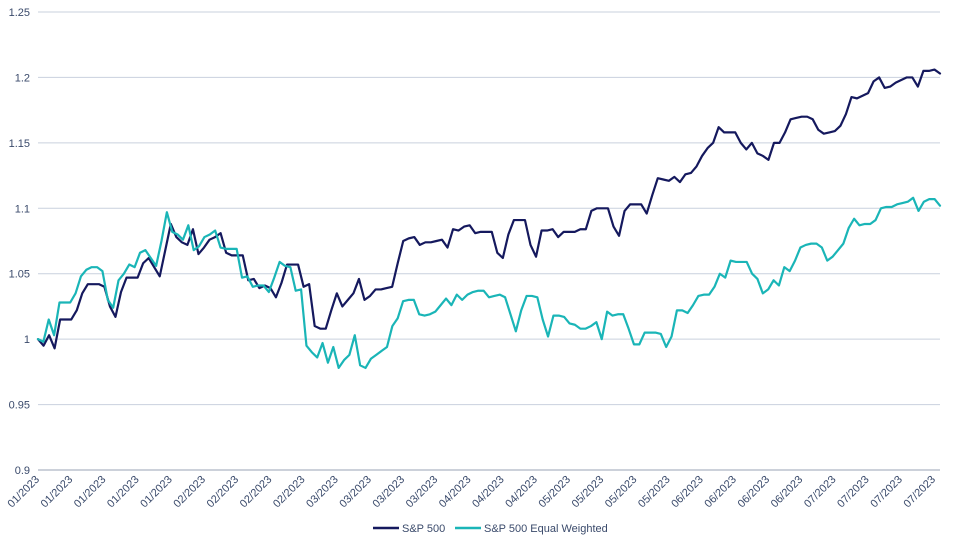 The width and height of the screenshot is (960, 545). What do you see at coordinates (19, 242) in the screenshot?
I see `y-axis-ticks: 0.9 0.95 1 1.05 1.1 1.15 1.2 1.25` at bounding box center [19, 242].